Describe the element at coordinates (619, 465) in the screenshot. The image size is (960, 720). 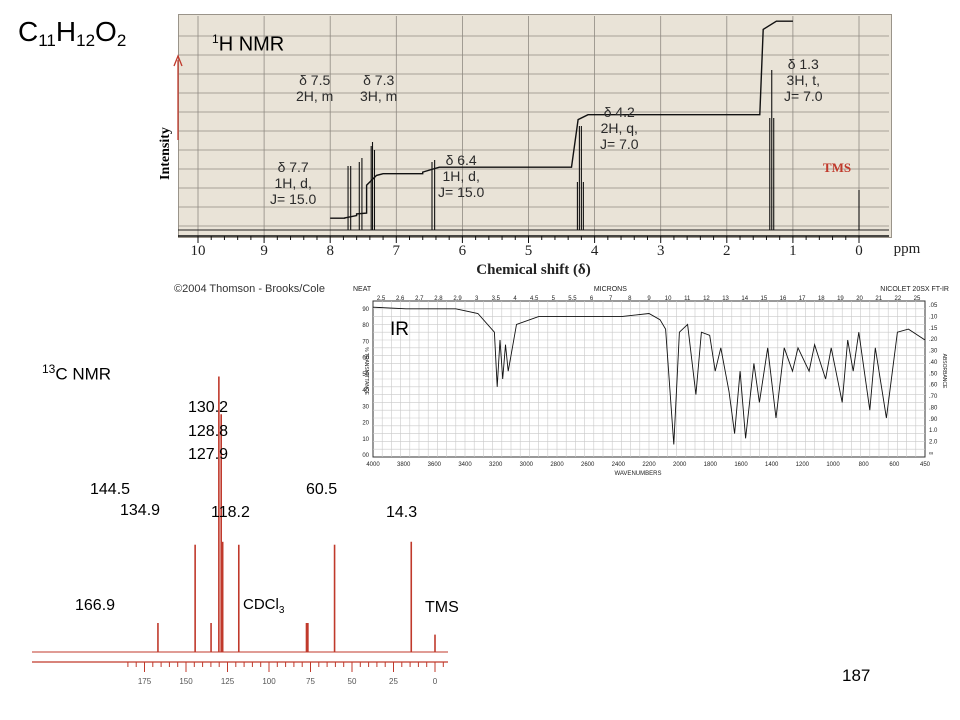
I see `ir-wavenumber-tick: 2400` at that location.